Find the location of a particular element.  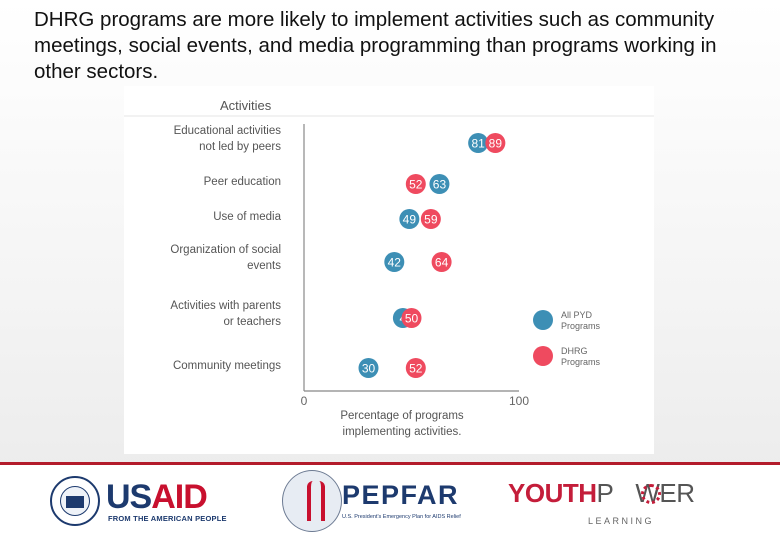

category-label: Organization of social is located at coordinates (225, 250).